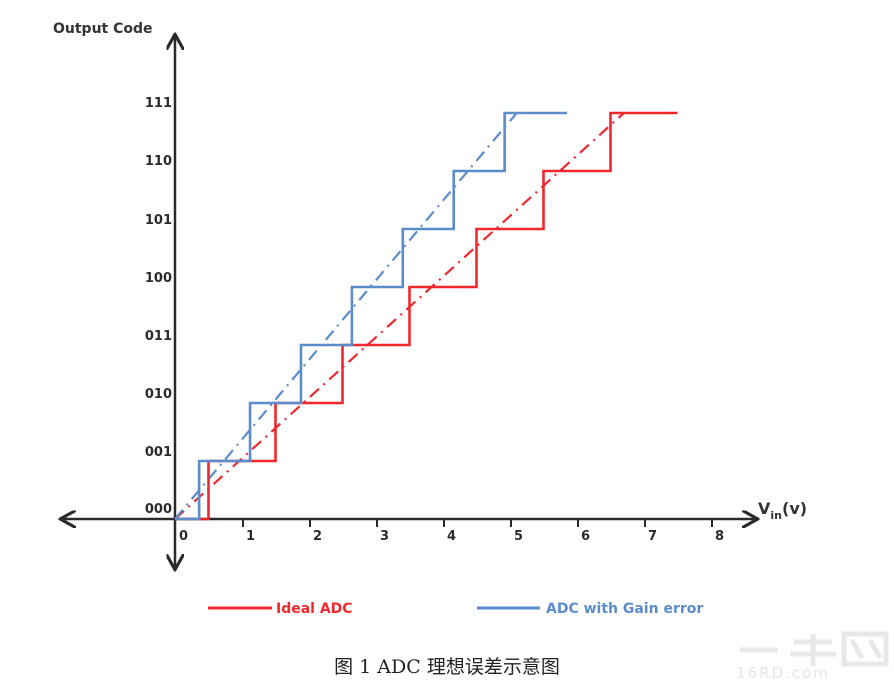  I want to click on x-ticks, so click(477, 523).